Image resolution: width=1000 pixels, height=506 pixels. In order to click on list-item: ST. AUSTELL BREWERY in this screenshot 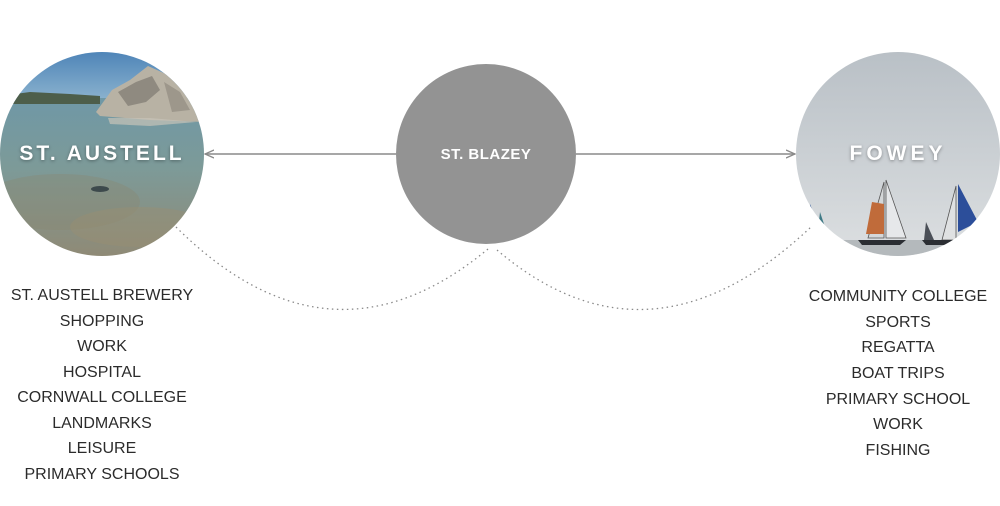, I will do `click(102, 295)`.